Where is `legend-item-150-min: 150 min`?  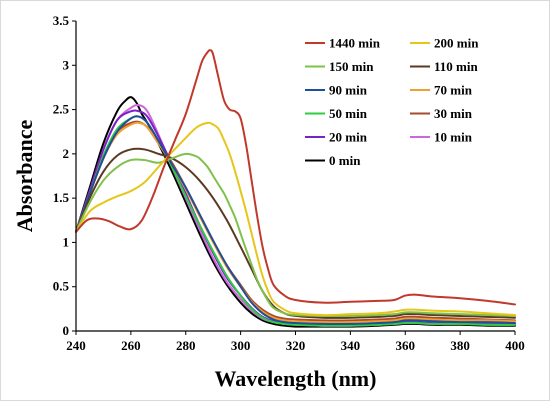
legend-item-150-min: 150 min is located at coordinates (339, 66).